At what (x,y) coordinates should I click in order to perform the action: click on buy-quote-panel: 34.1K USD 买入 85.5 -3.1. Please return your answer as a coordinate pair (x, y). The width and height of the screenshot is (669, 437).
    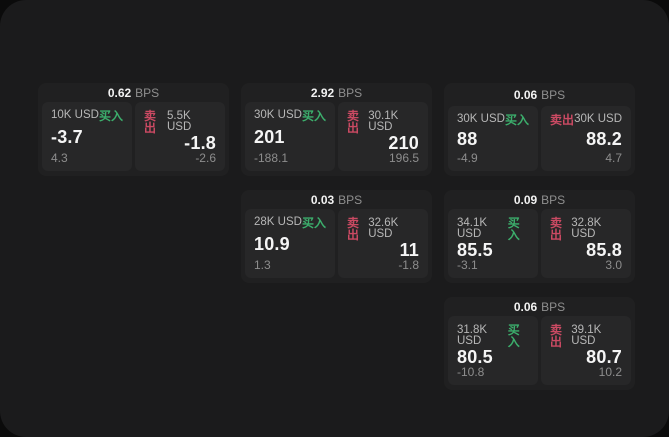
    Looking at the image, I should click on (493, 243).